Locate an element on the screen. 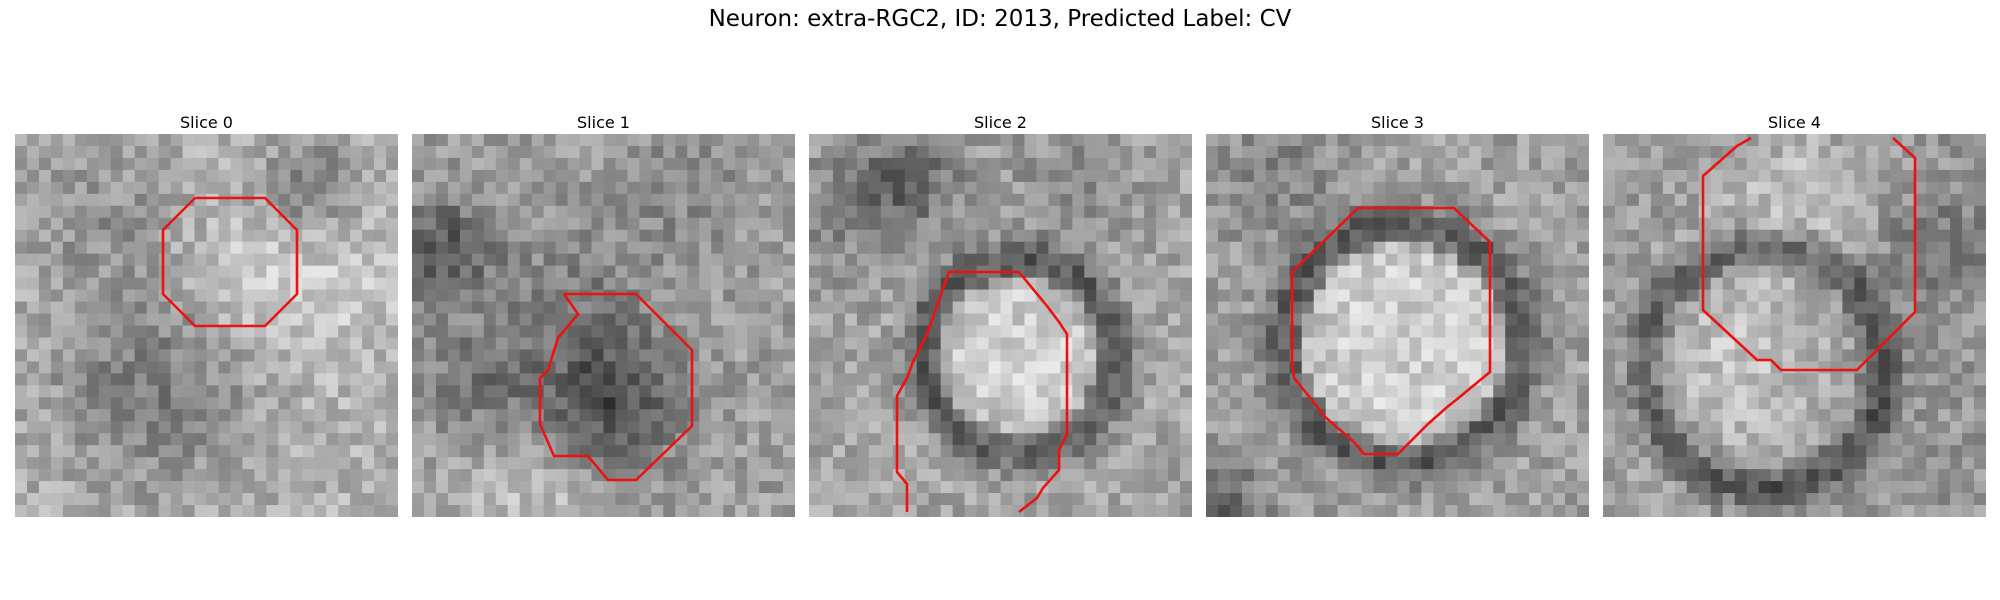 This screenshot has height=600, width=2000. slice-title-2: Slice 2 is located at coordinates (1000, 122).